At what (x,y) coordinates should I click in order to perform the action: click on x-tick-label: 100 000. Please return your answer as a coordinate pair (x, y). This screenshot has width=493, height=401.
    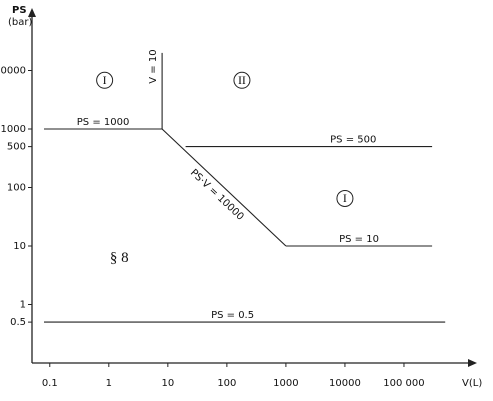
    Looking at the image, I should click on (403, 383).